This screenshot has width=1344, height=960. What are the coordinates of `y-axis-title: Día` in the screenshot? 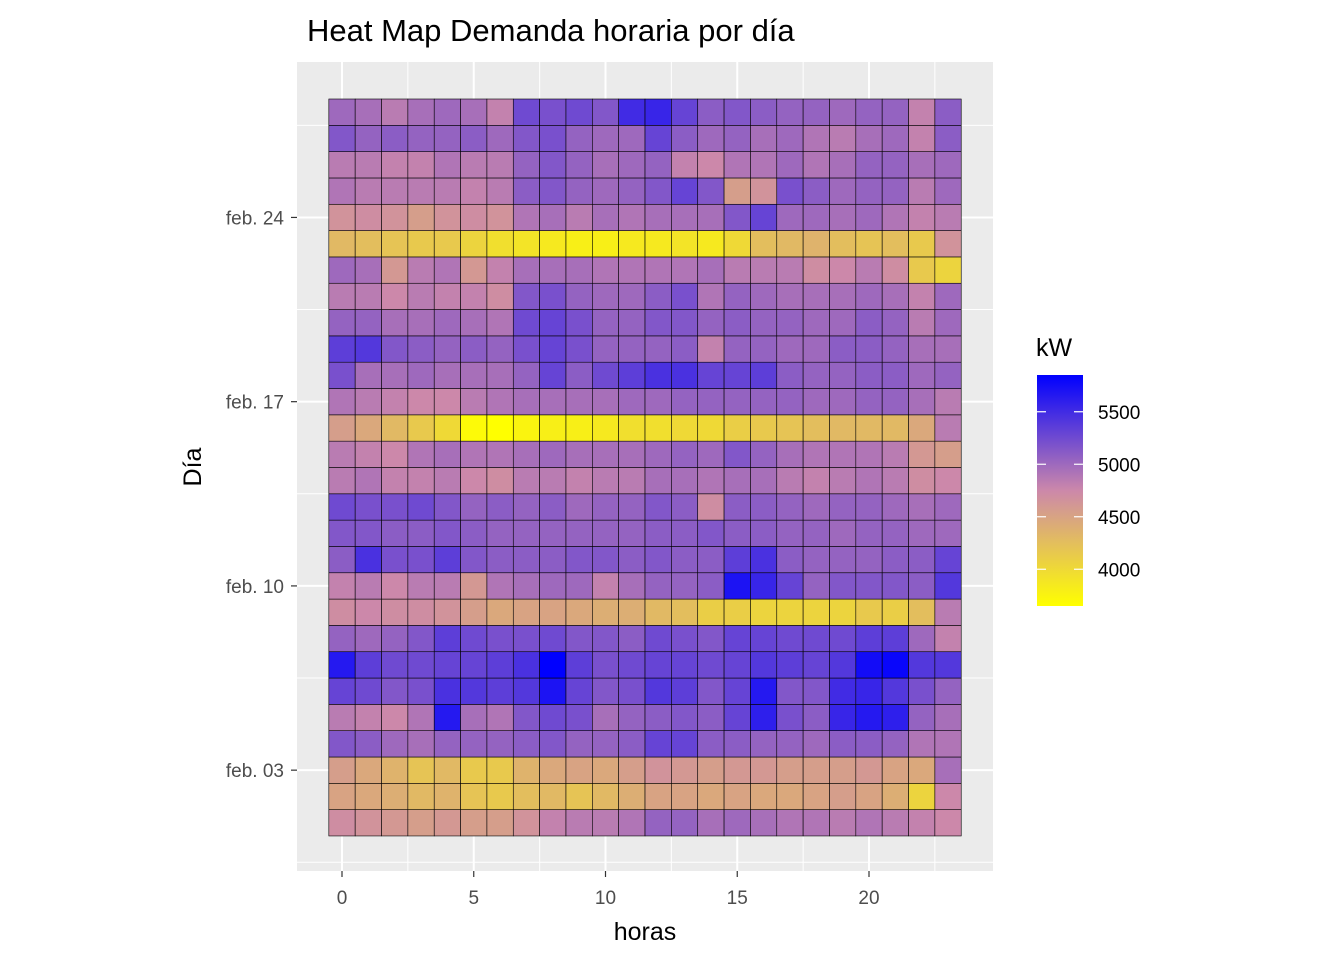 It's located at (193, 466).